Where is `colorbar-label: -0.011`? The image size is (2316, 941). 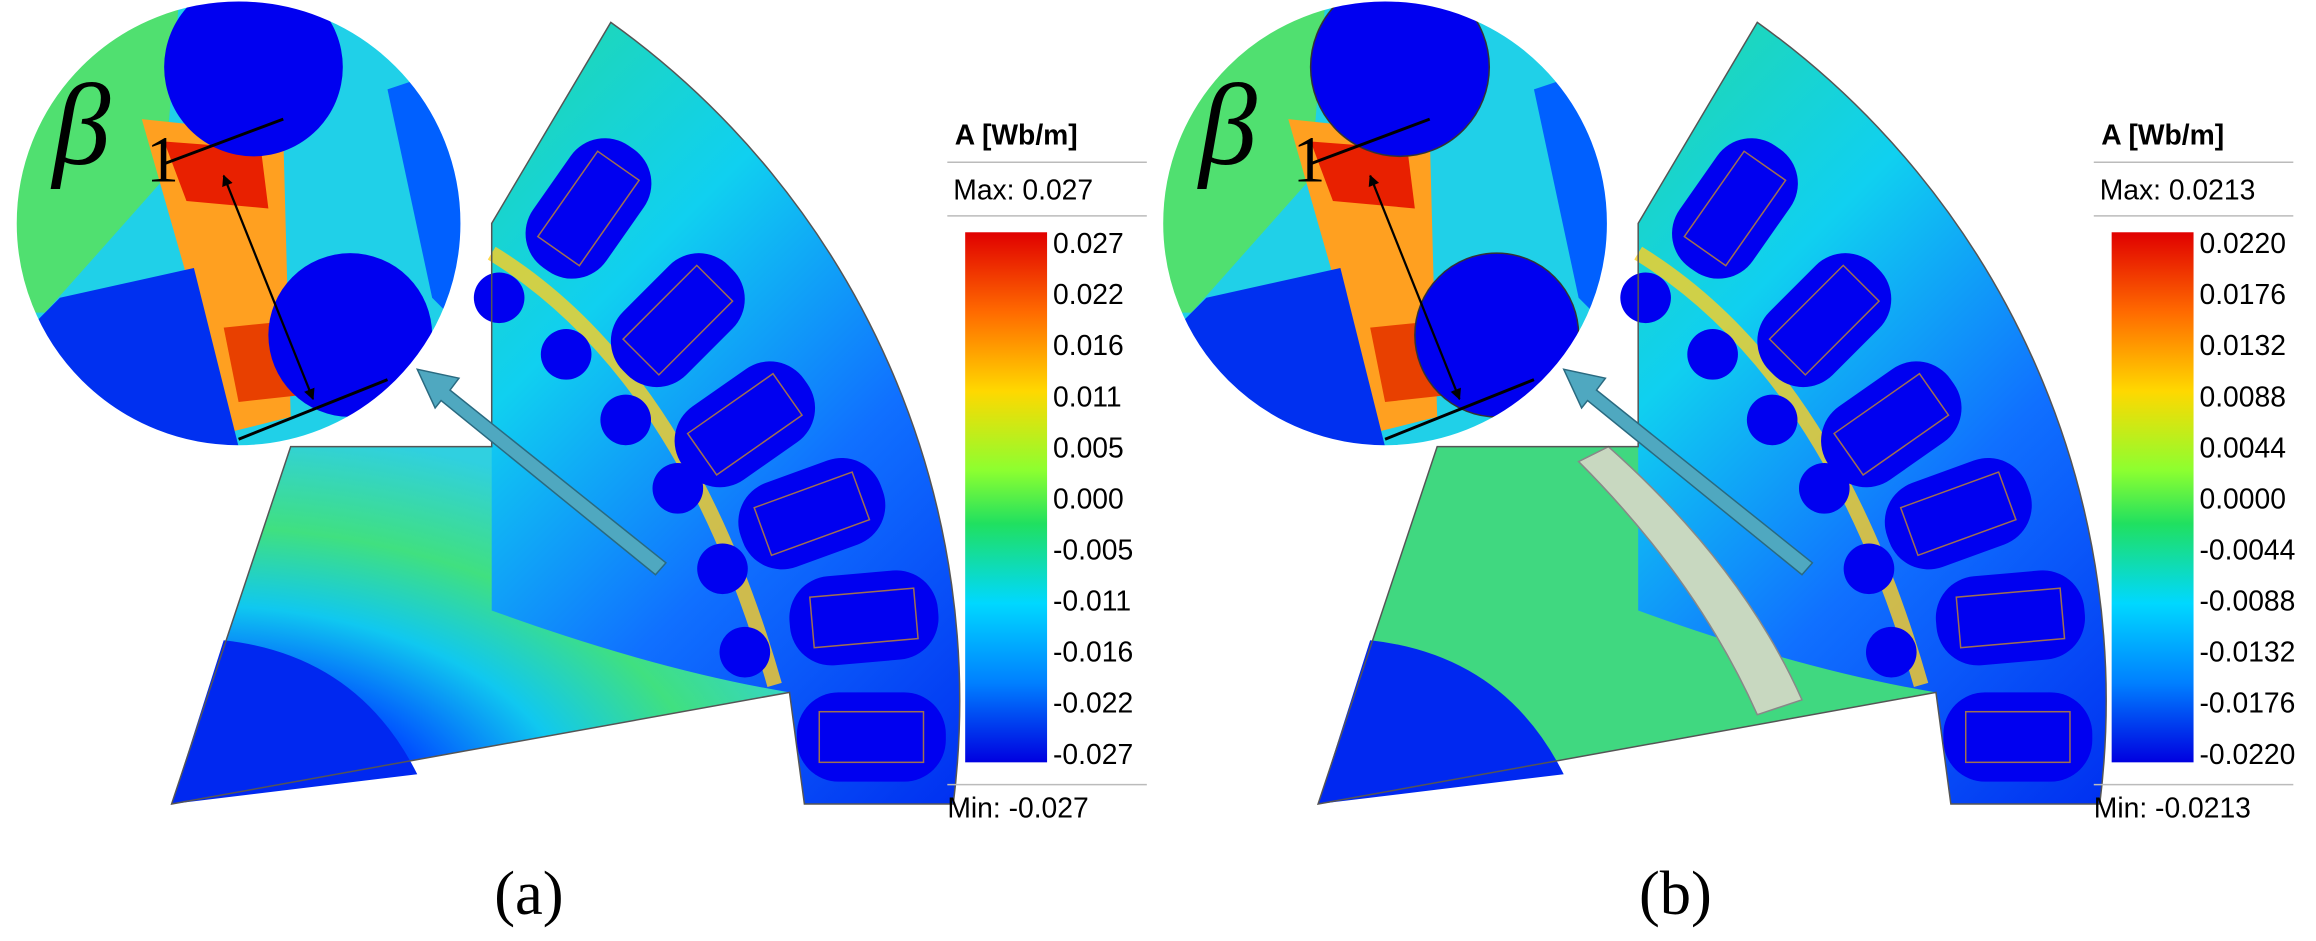
colorbar-label: -0.011 is located at coordinates (1092, 601).